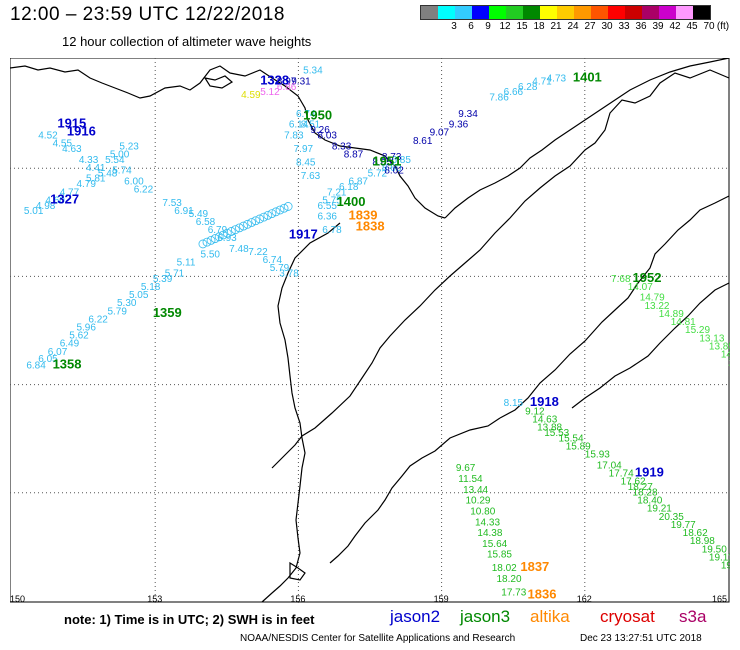 The width and height of the screenshot is (740, 650). I want to click on generated-timestamp: Dec 23 13:27:51 UTC 2018, so click(641, 638).